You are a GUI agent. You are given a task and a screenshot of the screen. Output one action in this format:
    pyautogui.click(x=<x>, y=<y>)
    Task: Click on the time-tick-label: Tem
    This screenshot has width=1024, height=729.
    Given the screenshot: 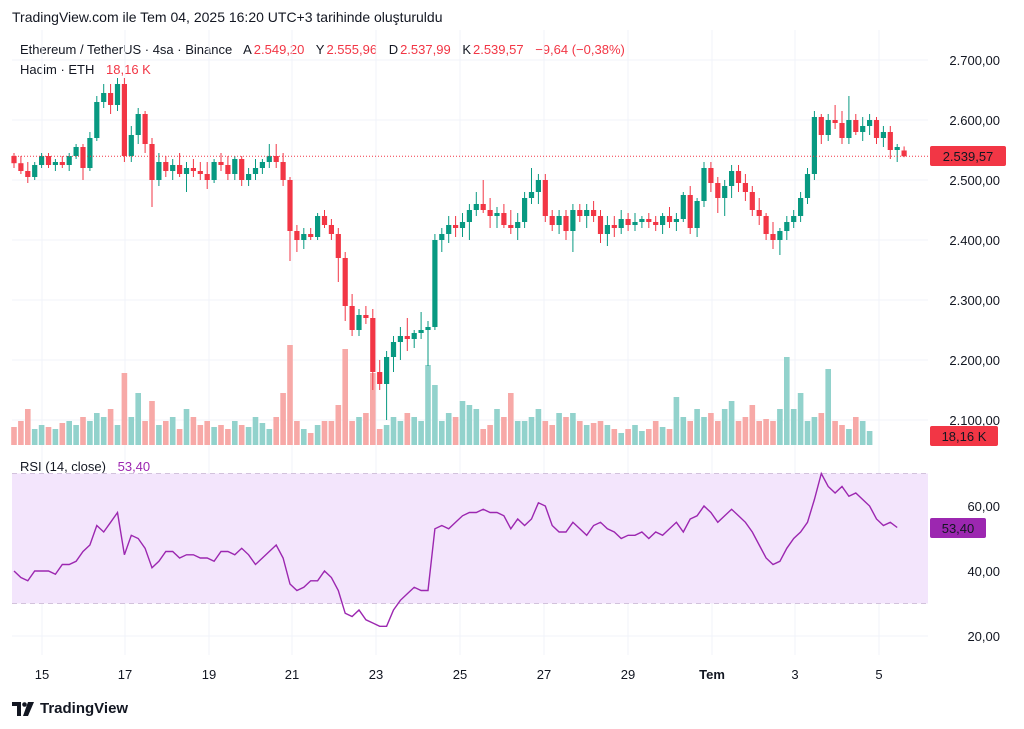 What is the action you would take?
    pyautogui.click(x=712, y=674)
    